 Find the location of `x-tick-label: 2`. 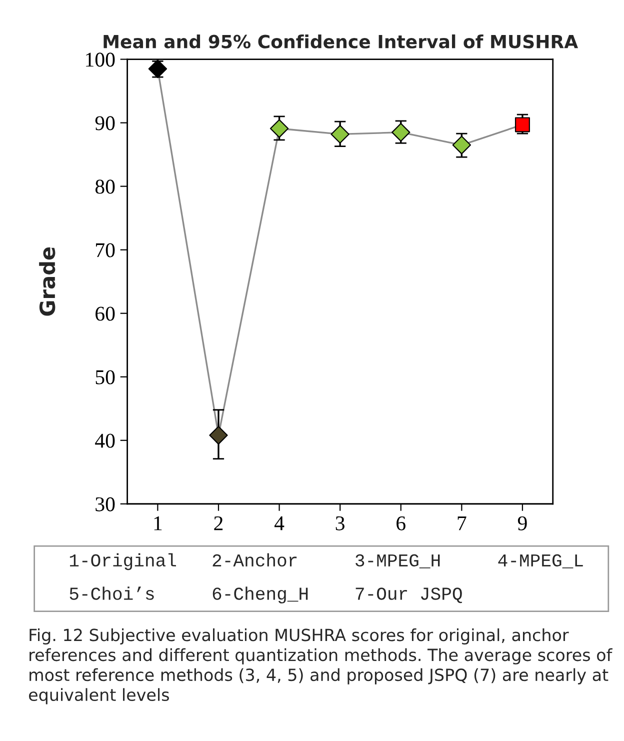

x-tick-label: 2 is located at coordinates (218, 523).